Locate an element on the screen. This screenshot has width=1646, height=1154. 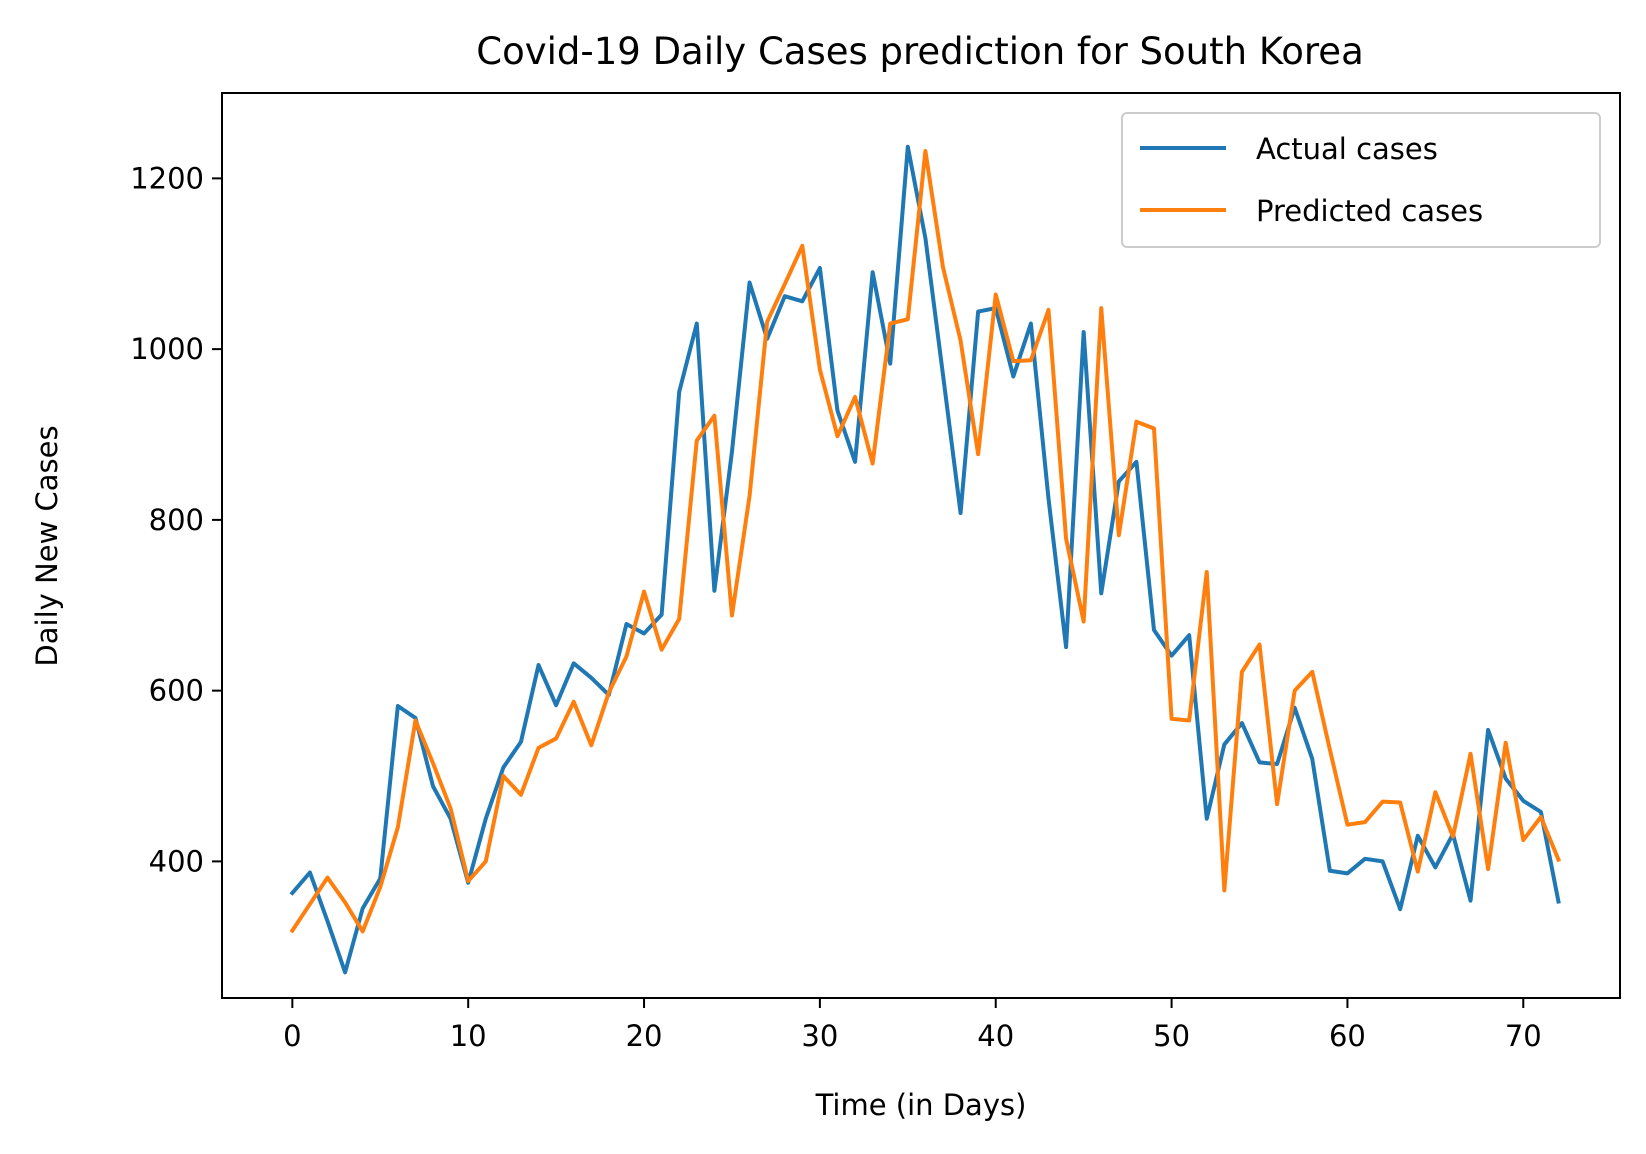
legend: Actual cases Predicted cases is located at coordinates (1361, 180).